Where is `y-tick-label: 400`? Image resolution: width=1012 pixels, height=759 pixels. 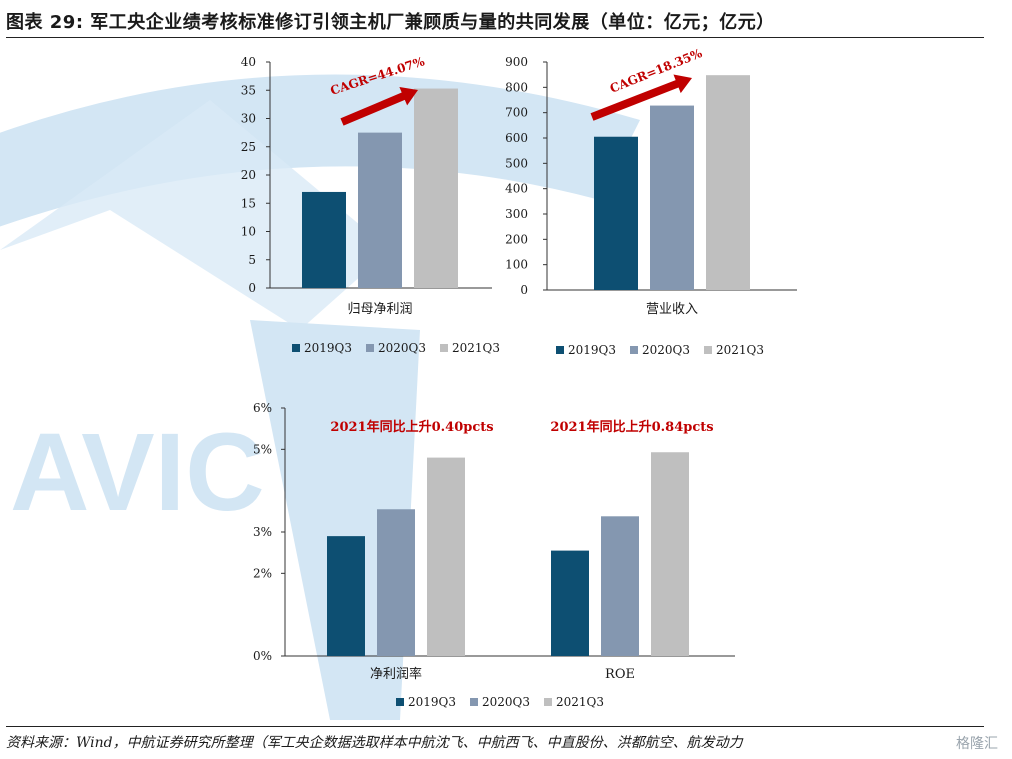 y-tick-label: 400 is located at coordinates (516, 189).